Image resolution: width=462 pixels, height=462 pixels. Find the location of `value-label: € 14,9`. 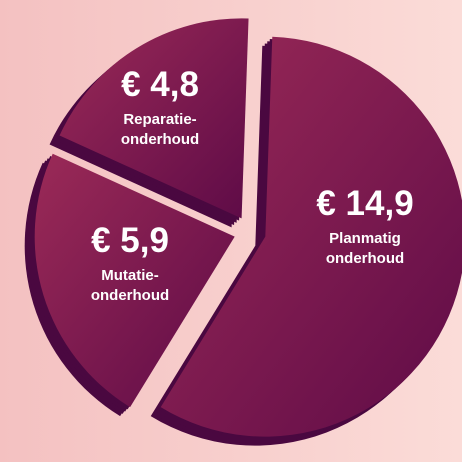

value-label: € 14,9 is located at coordinates (364, 203).